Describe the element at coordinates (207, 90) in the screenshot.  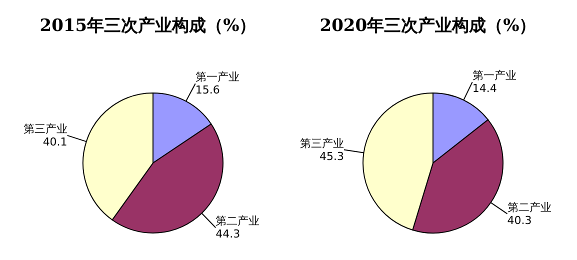
I see `data-label: 15.6` at that location.